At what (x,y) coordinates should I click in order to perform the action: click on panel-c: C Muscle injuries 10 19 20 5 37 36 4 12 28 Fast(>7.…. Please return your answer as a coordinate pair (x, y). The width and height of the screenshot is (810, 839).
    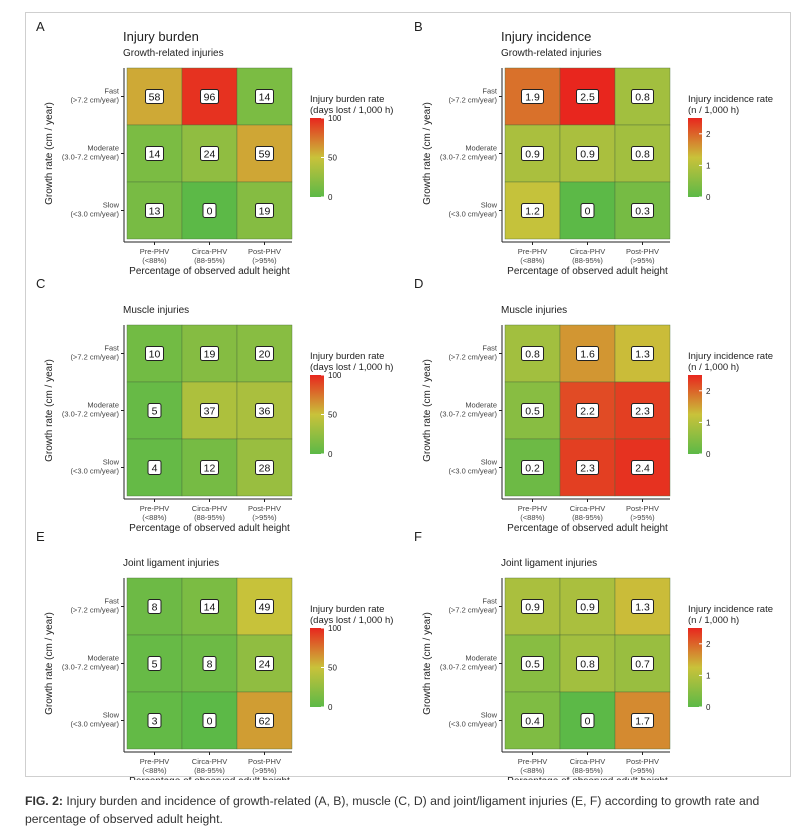
    Looking at the image, I should click on (214, 405).